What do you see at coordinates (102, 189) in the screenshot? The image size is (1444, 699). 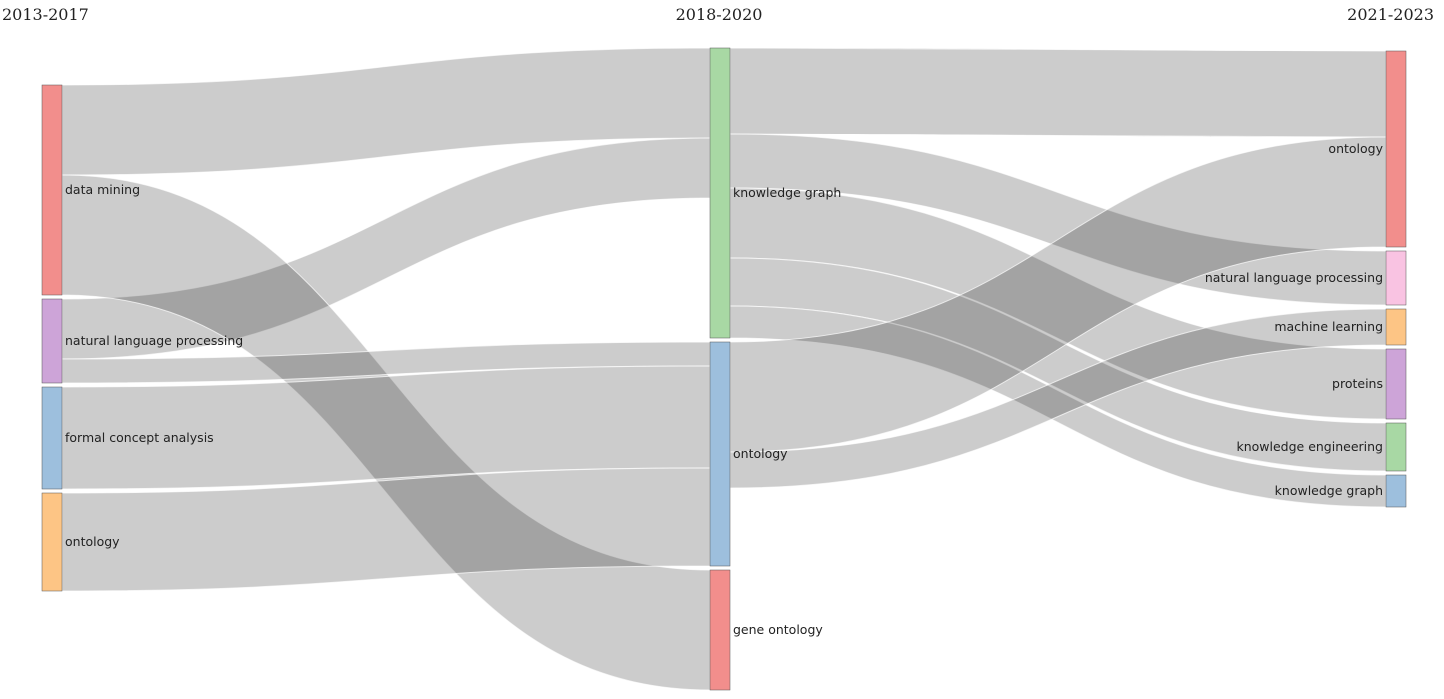 I see `node-label-a_dm: data mining` at bounding box center [102, 189].